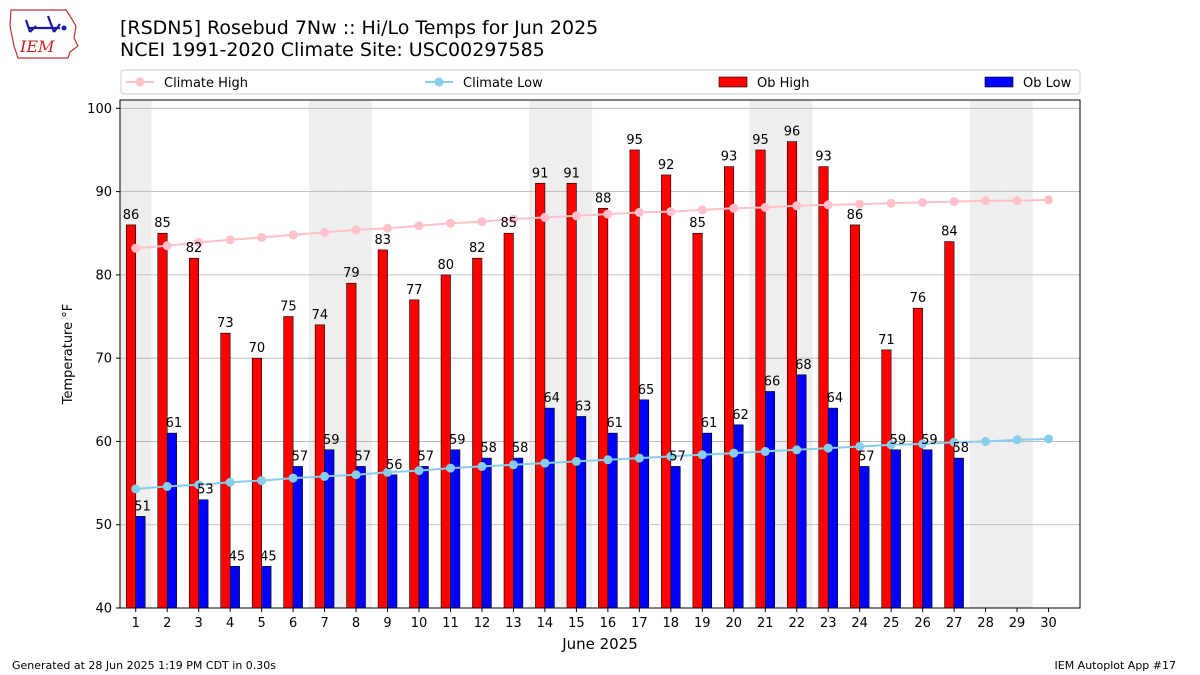  What do you see at coordinates (929, 440) in the screenshot?
I see `ob-low-label-day-26: 59` at bounding box center [929, 440].